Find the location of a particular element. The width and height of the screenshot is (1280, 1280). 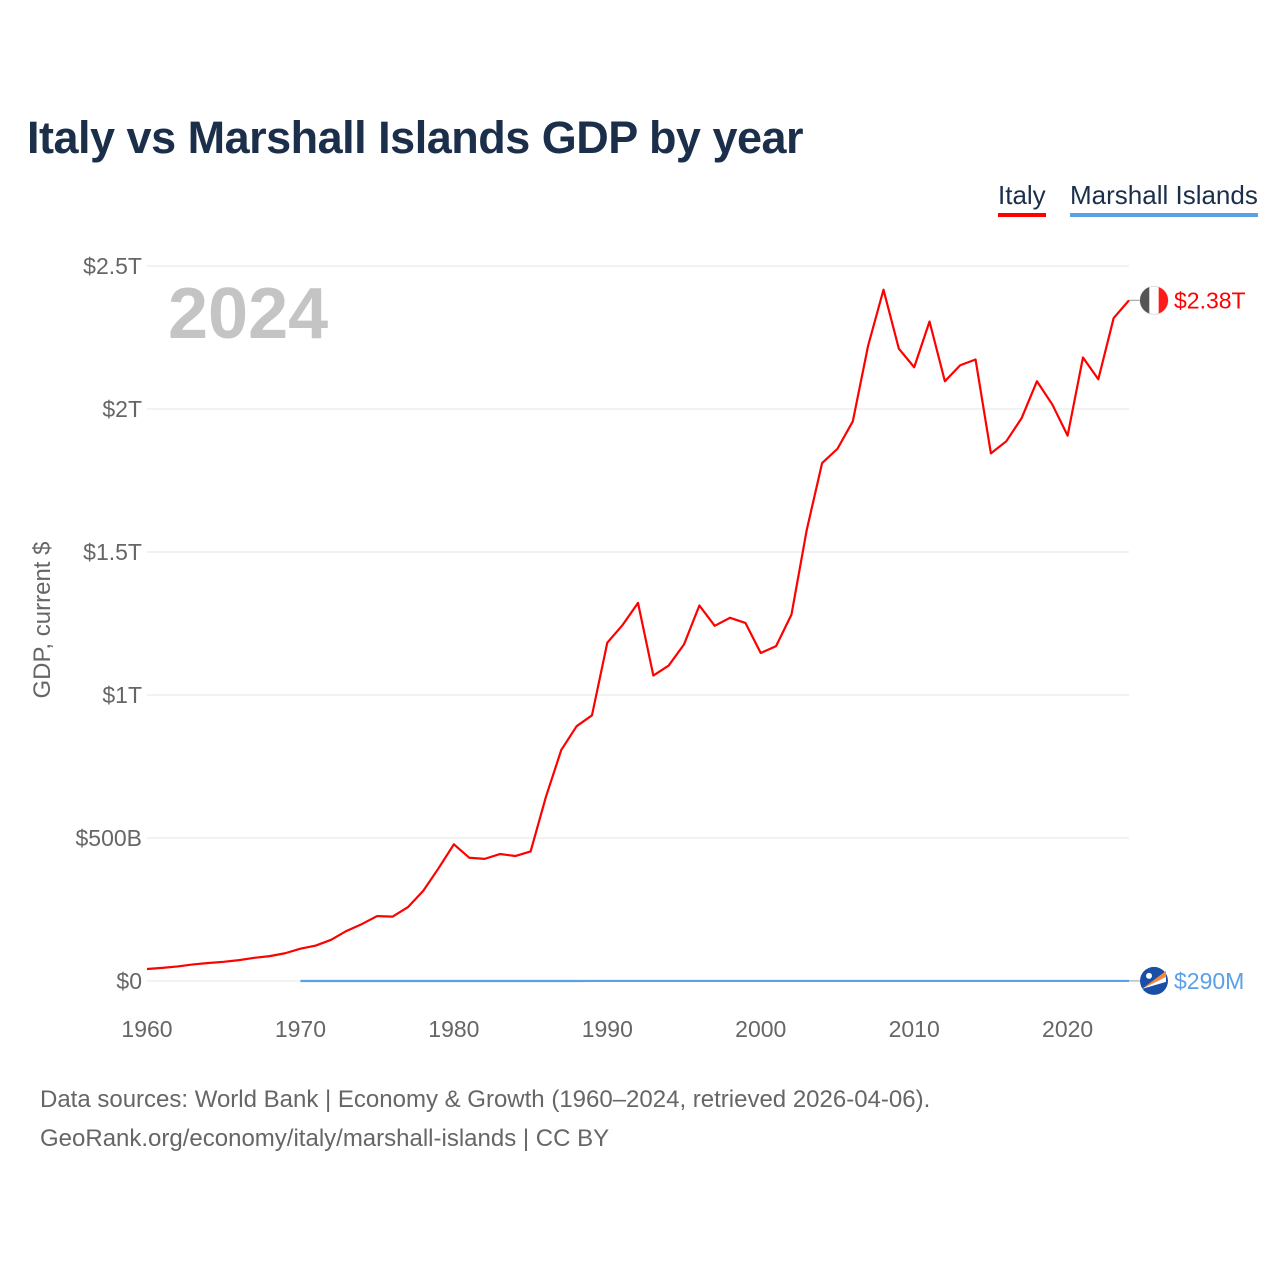

y-tick-label: $2.5T is located at coordinates (112, 266).